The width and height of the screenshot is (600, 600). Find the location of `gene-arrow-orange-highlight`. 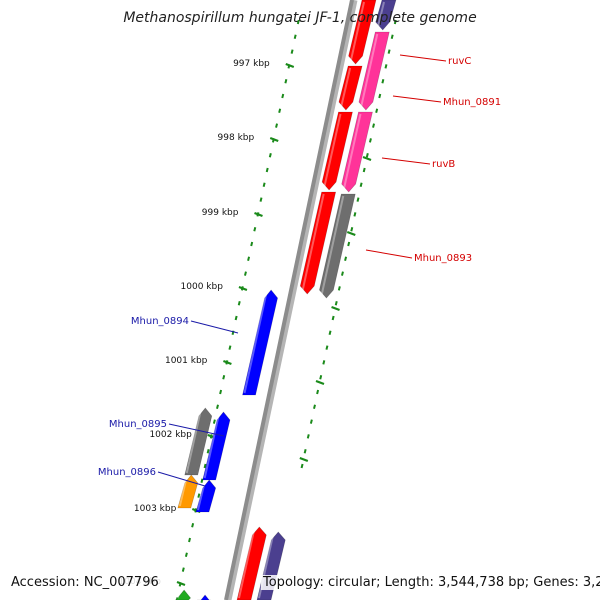

gene-arrow-orange-highlight is located at coordinates (183, 491).